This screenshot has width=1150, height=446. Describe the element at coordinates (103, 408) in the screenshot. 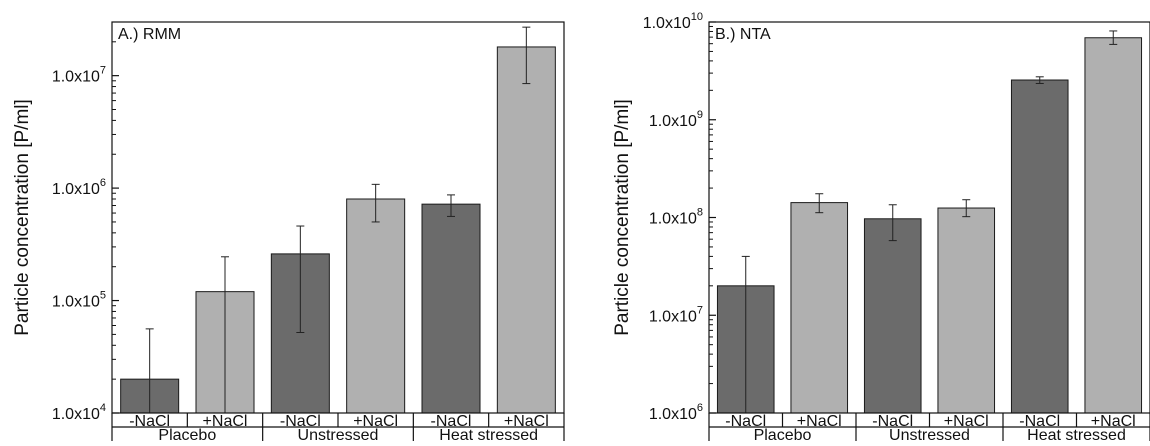

I see `y-tick-exponent: 4` at that location.